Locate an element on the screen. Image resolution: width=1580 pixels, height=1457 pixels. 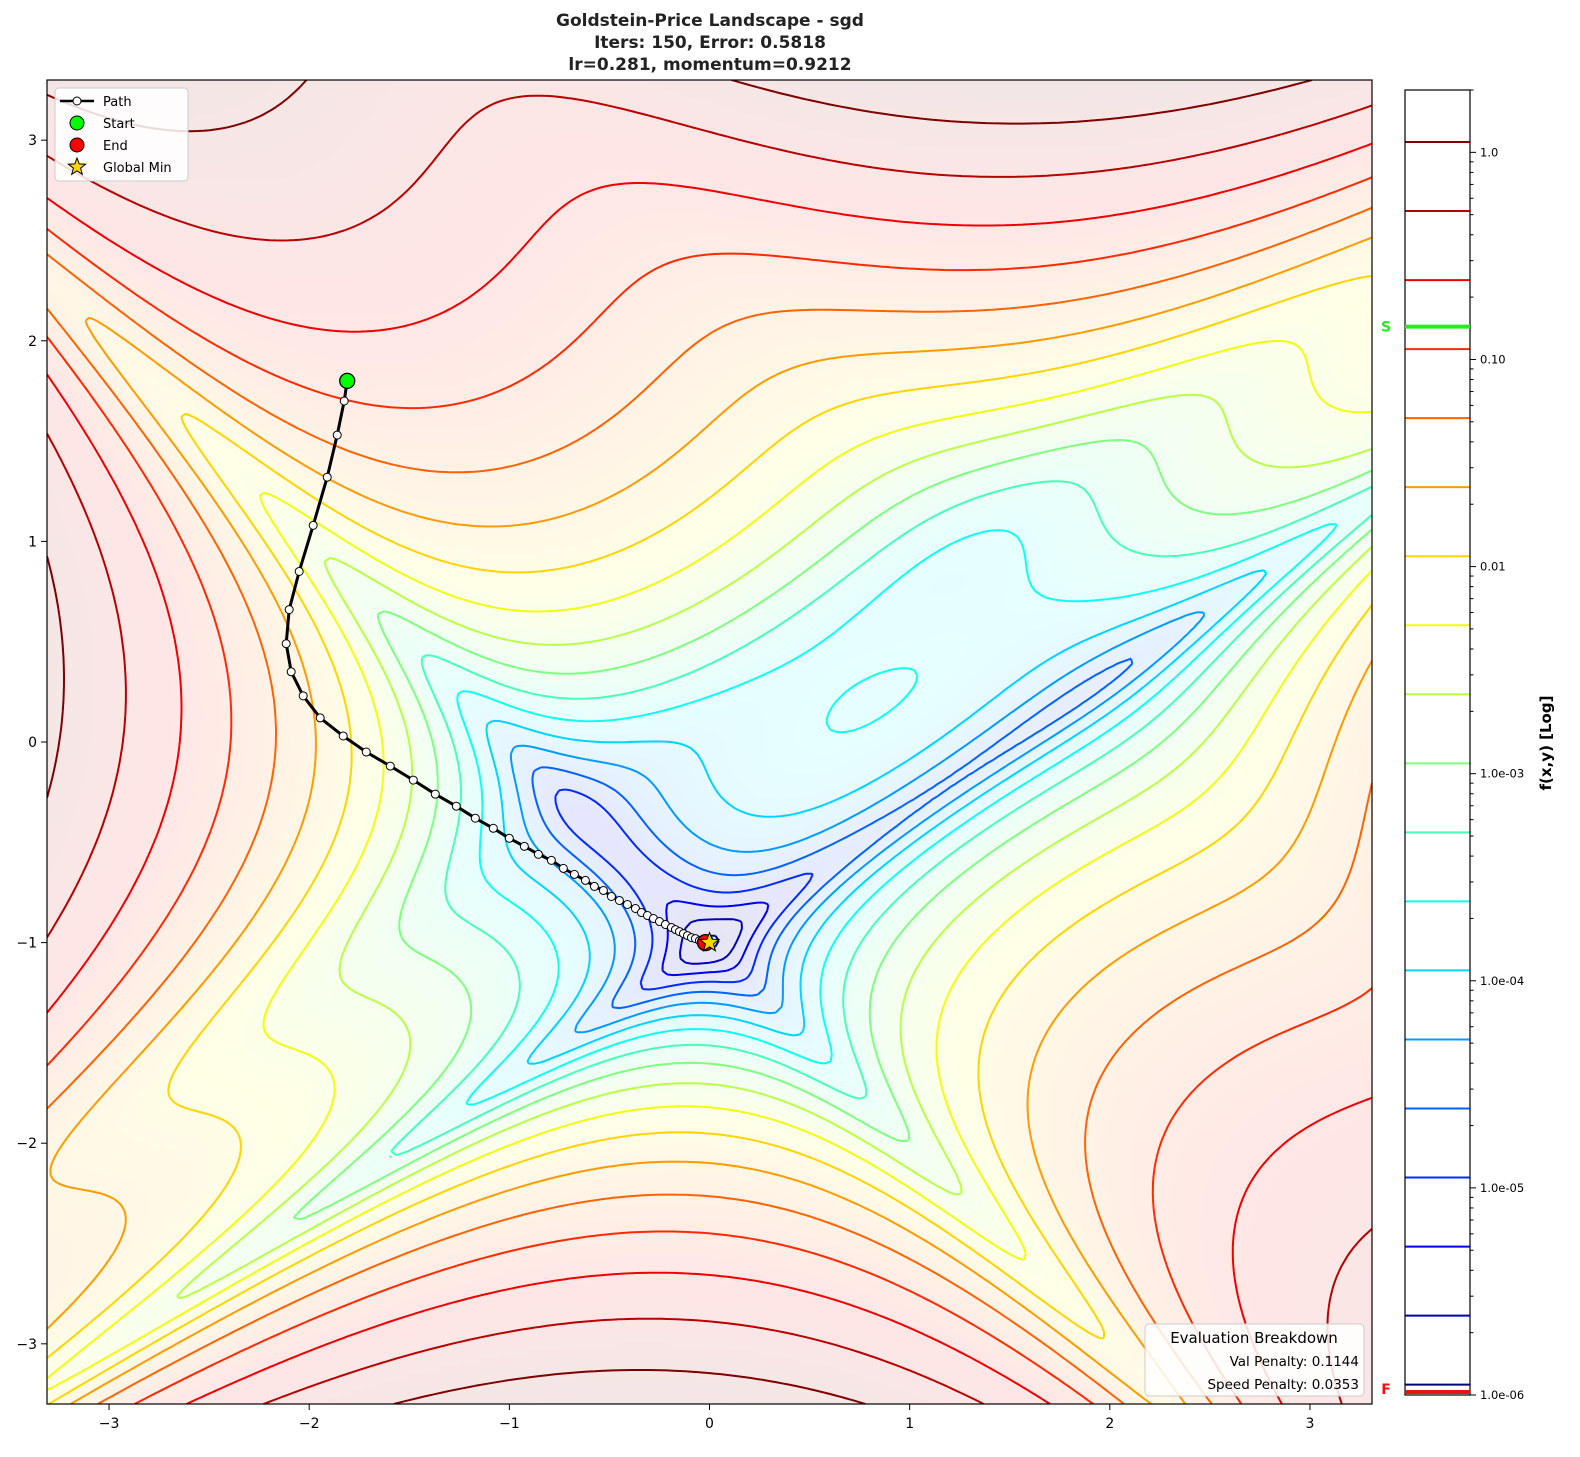
global-min-star is located at coordinates (709, 941).